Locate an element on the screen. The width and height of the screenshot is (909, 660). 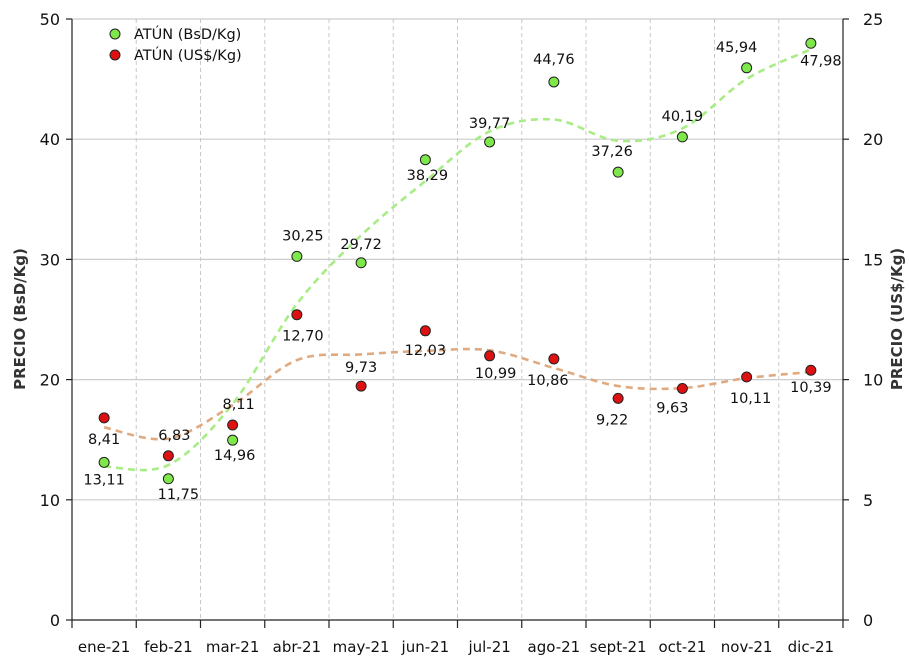
y-axis-right-label: PRECIO (US$/Kg) is located at coordinates (897, 319).